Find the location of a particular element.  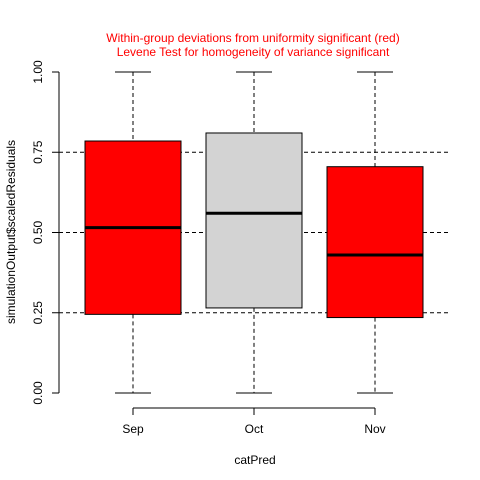

x-axis: Sep Oct Nov is located at coordinates (254, 421).